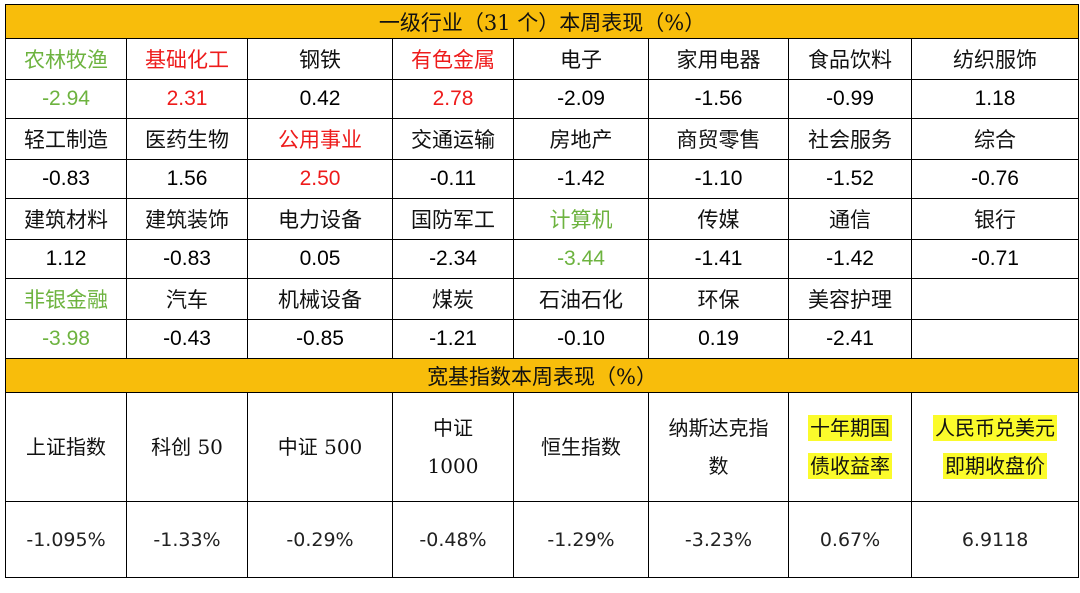 Image resolution: width=1080 pixels, height=593 pixels. I want to click on index-name-line: 人民币兑美元, so click(995, 428).